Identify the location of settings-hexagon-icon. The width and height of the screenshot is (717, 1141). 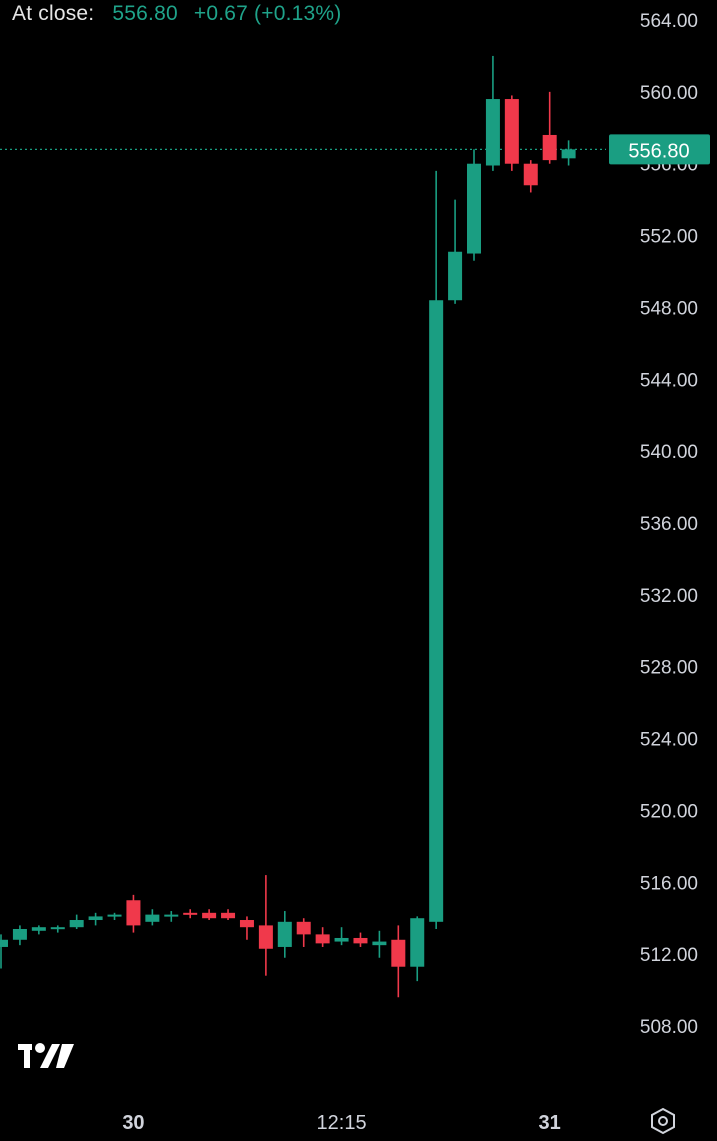
(663, 1121).